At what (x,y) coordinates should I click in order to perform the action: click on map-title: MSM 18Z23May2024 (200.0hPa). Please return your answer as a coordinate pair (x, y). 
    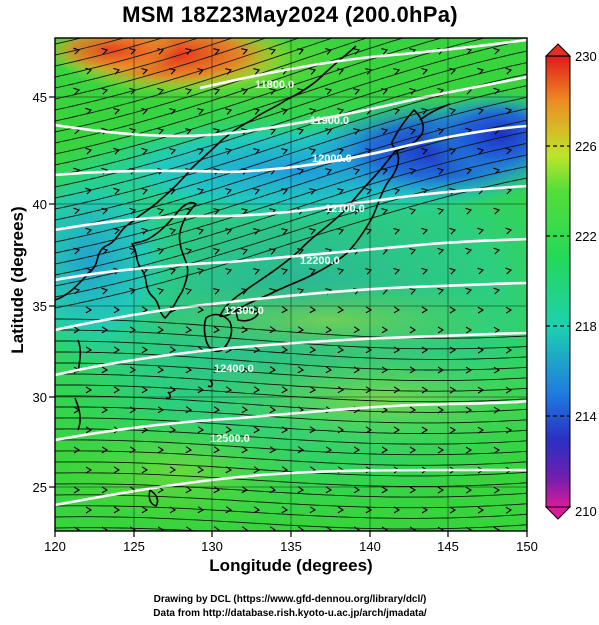
    Looking at the image, I should click on (290, 14).